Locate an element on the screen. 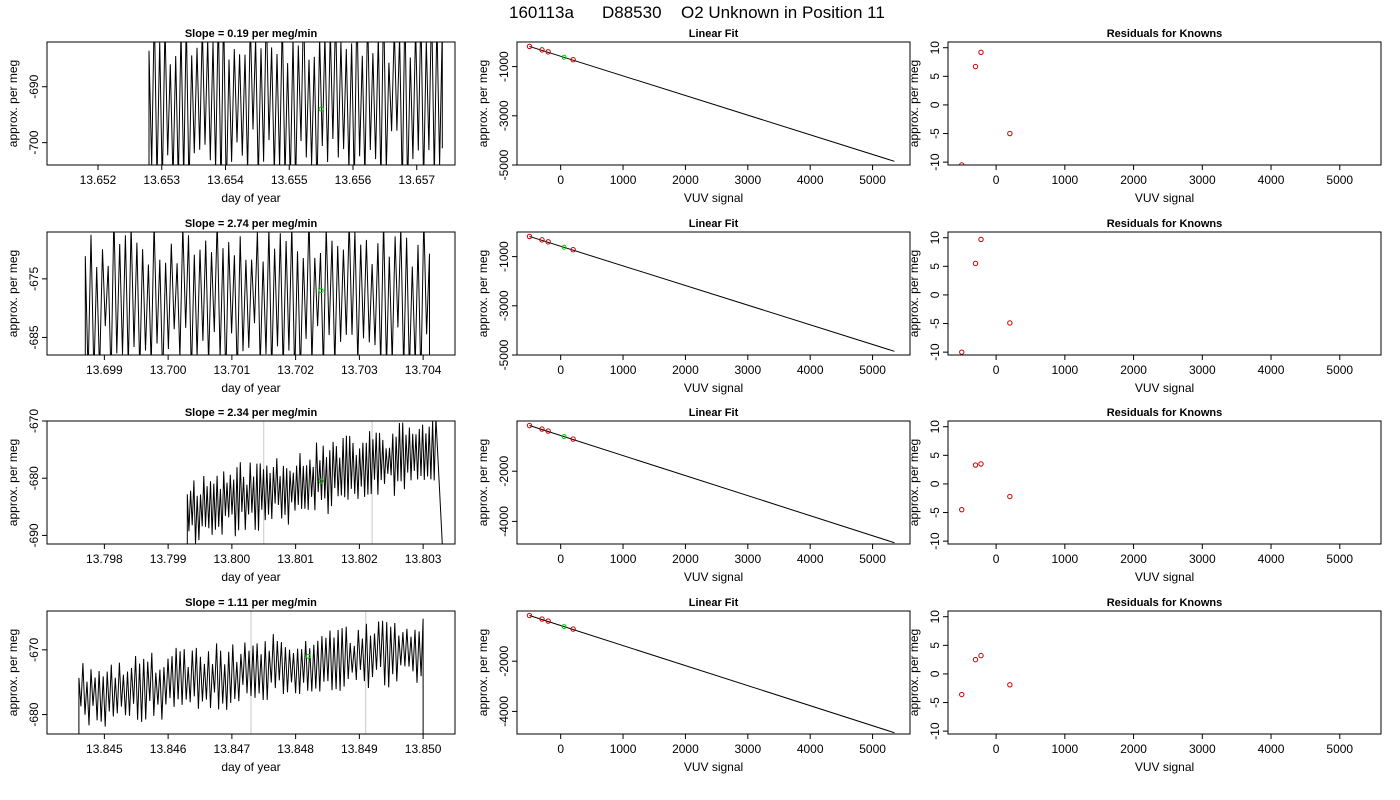 This screenshot has width=1400, height=800. y-tick-label: 0 is located at coordinates (935, 294).